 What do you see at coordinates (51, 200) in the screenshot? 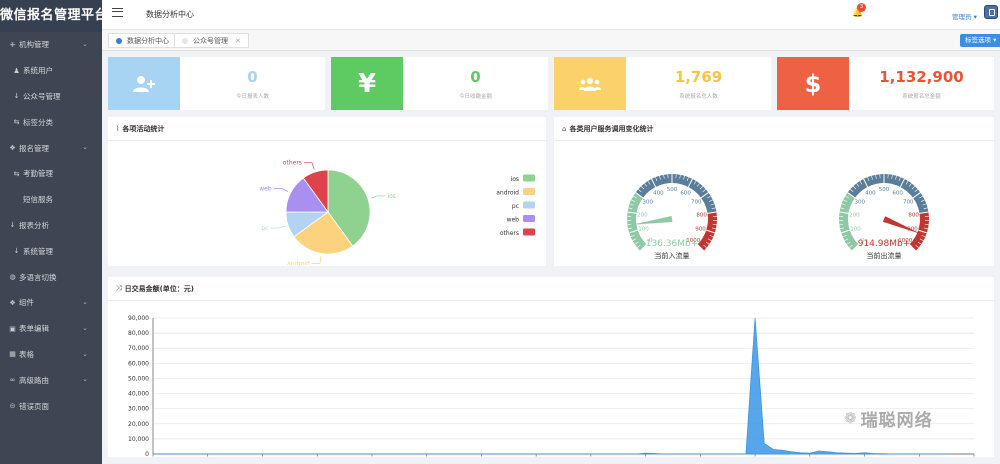
I see `sidebar-item: 短信服务` at bounding box center [51, 200].